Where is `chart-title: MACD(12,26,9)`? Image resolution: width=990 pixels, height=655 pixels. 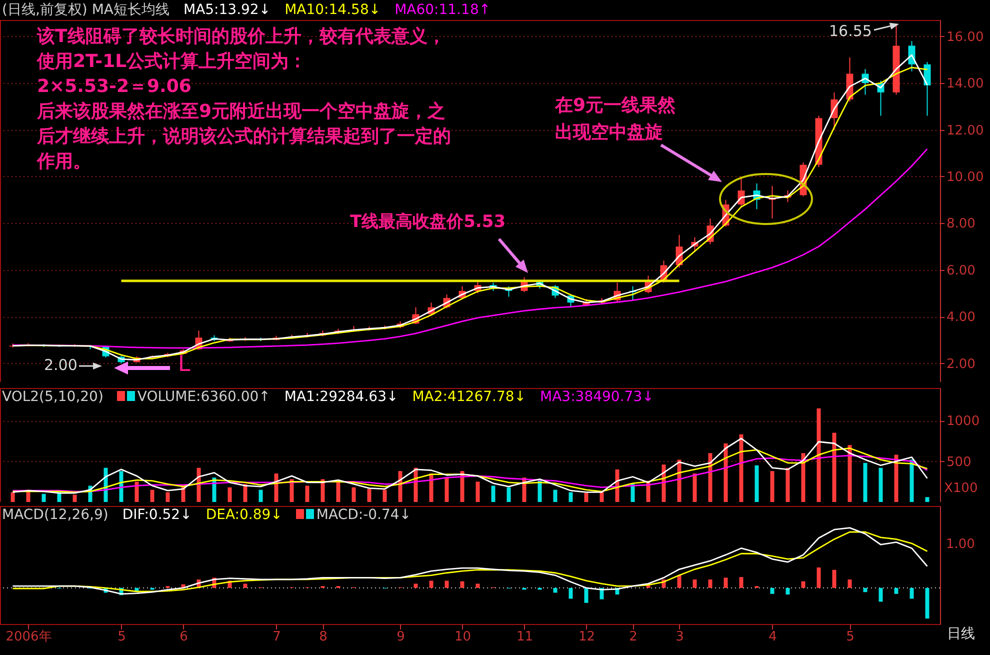 chart-title: MACD(12,26,9) is located at coordinates (55, 515).